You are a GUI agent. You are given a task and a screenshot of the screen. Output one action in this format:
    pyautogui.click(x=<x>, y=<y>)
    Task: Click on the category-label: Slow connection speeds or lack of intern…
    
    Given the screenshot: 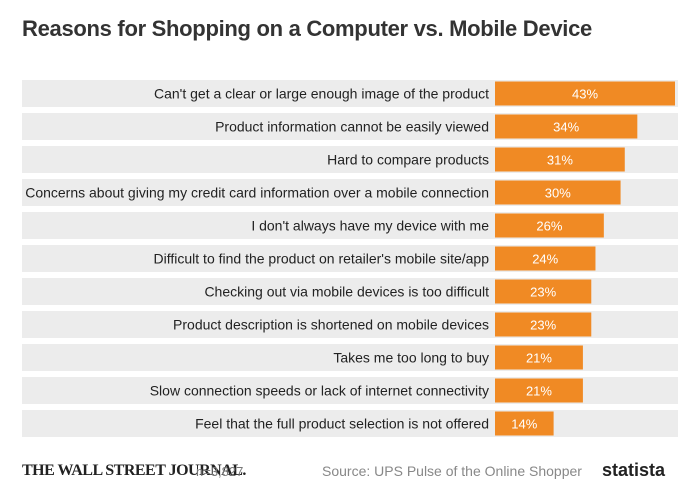 What is the action you would take?
    pyautogui.click(x=319, y=391)
    